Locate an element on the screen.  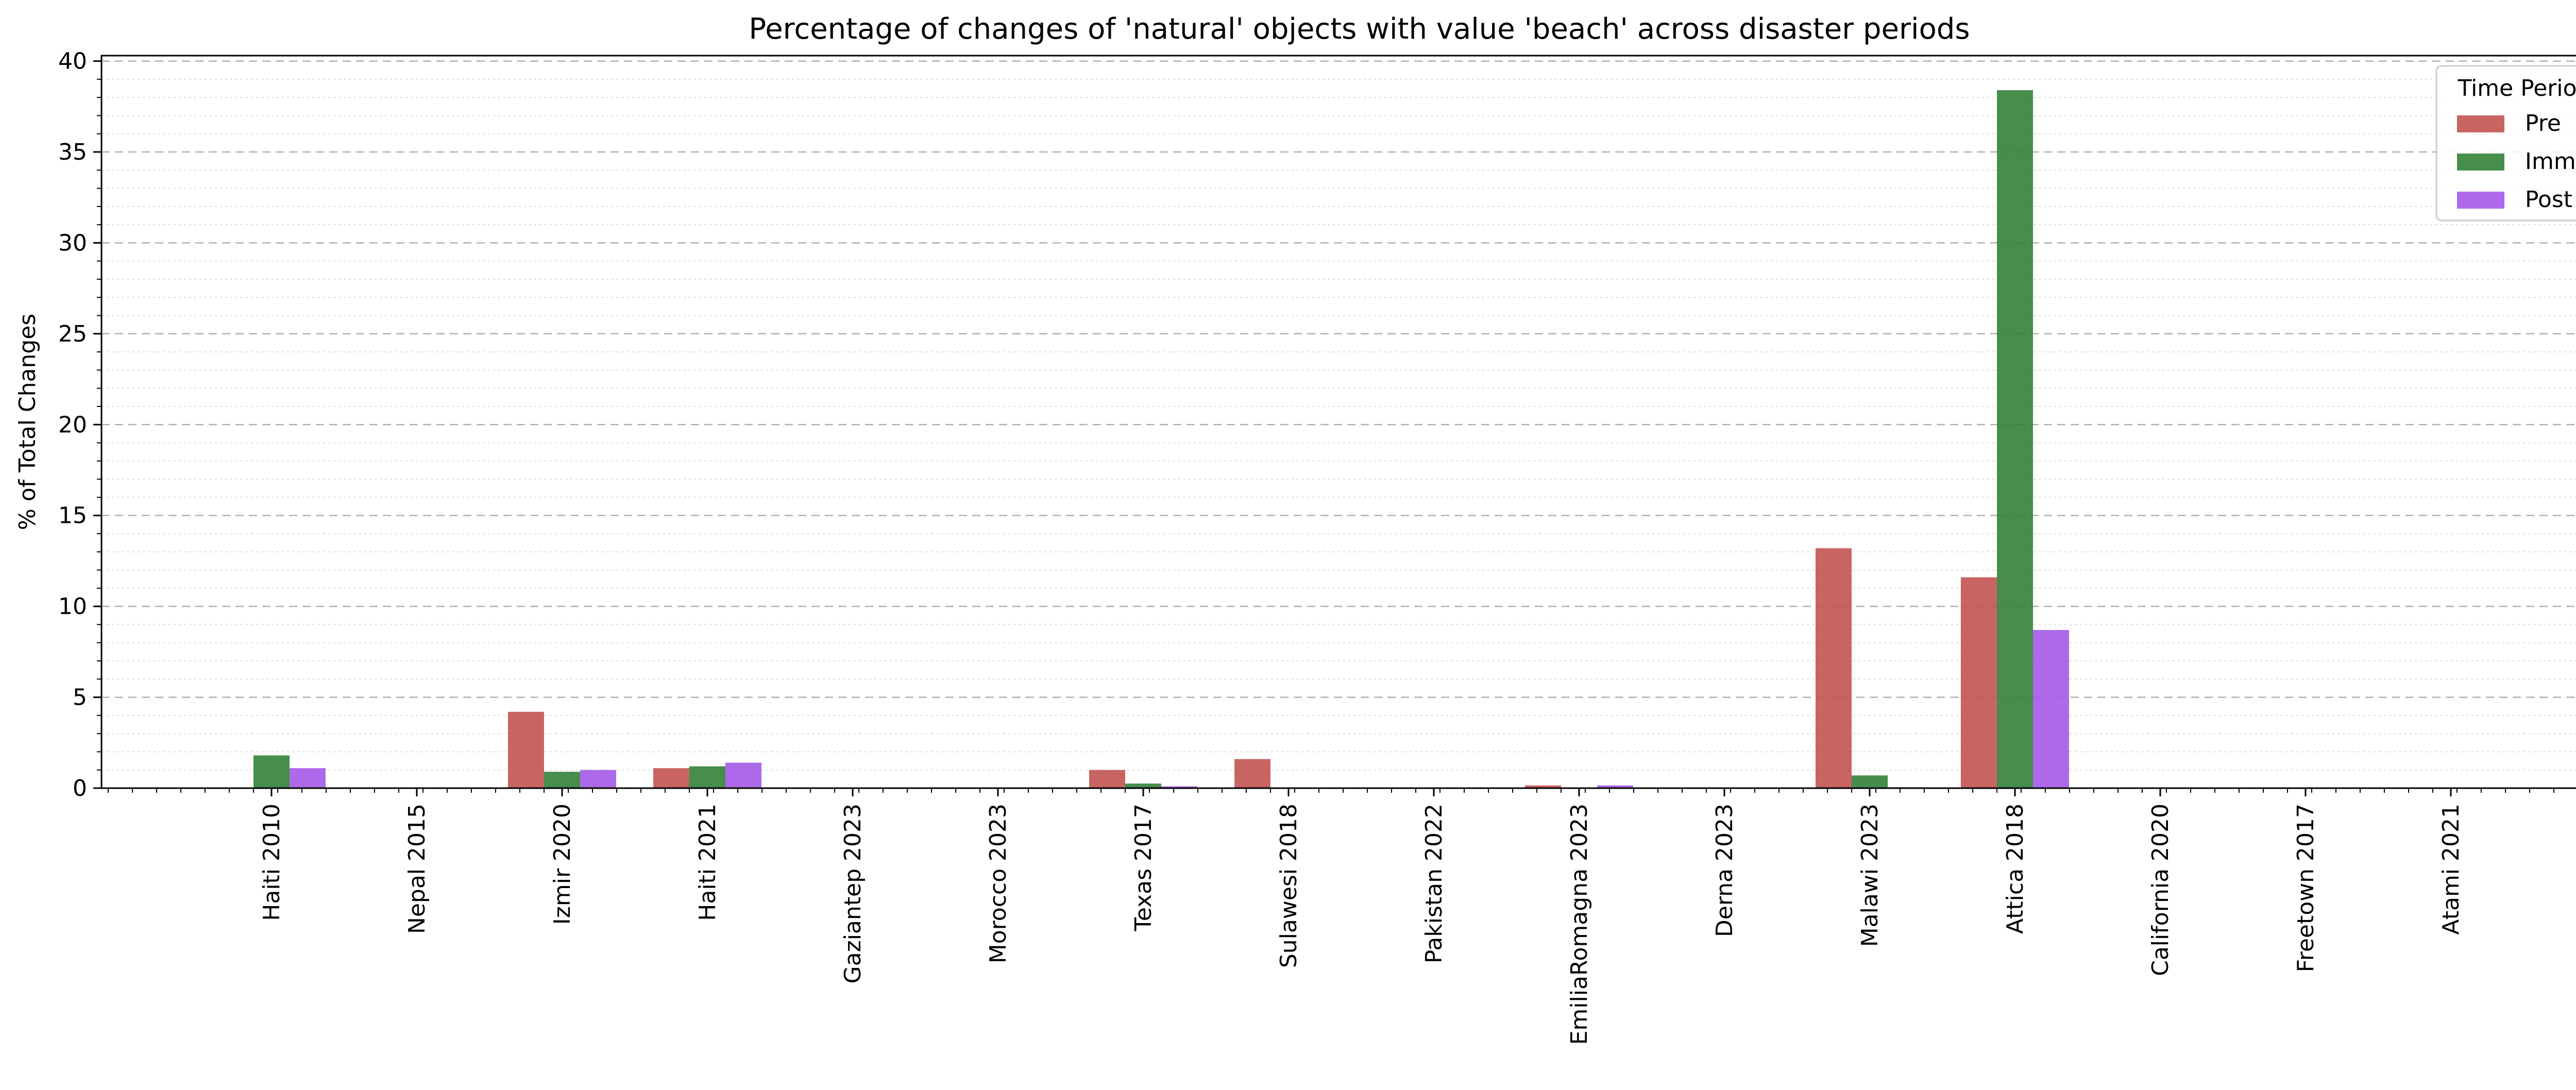
y-tick-label: 0 is located at coordinates (80, 788).